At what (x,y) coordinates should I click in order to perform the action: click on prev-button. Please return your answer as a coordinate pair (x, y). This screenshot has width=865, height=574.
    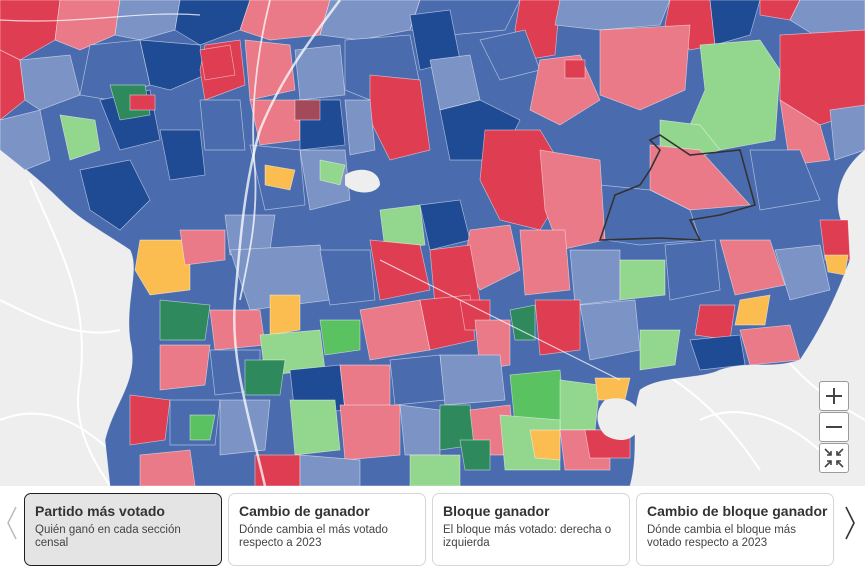
    Looking at the image, I should click on (12, 523).